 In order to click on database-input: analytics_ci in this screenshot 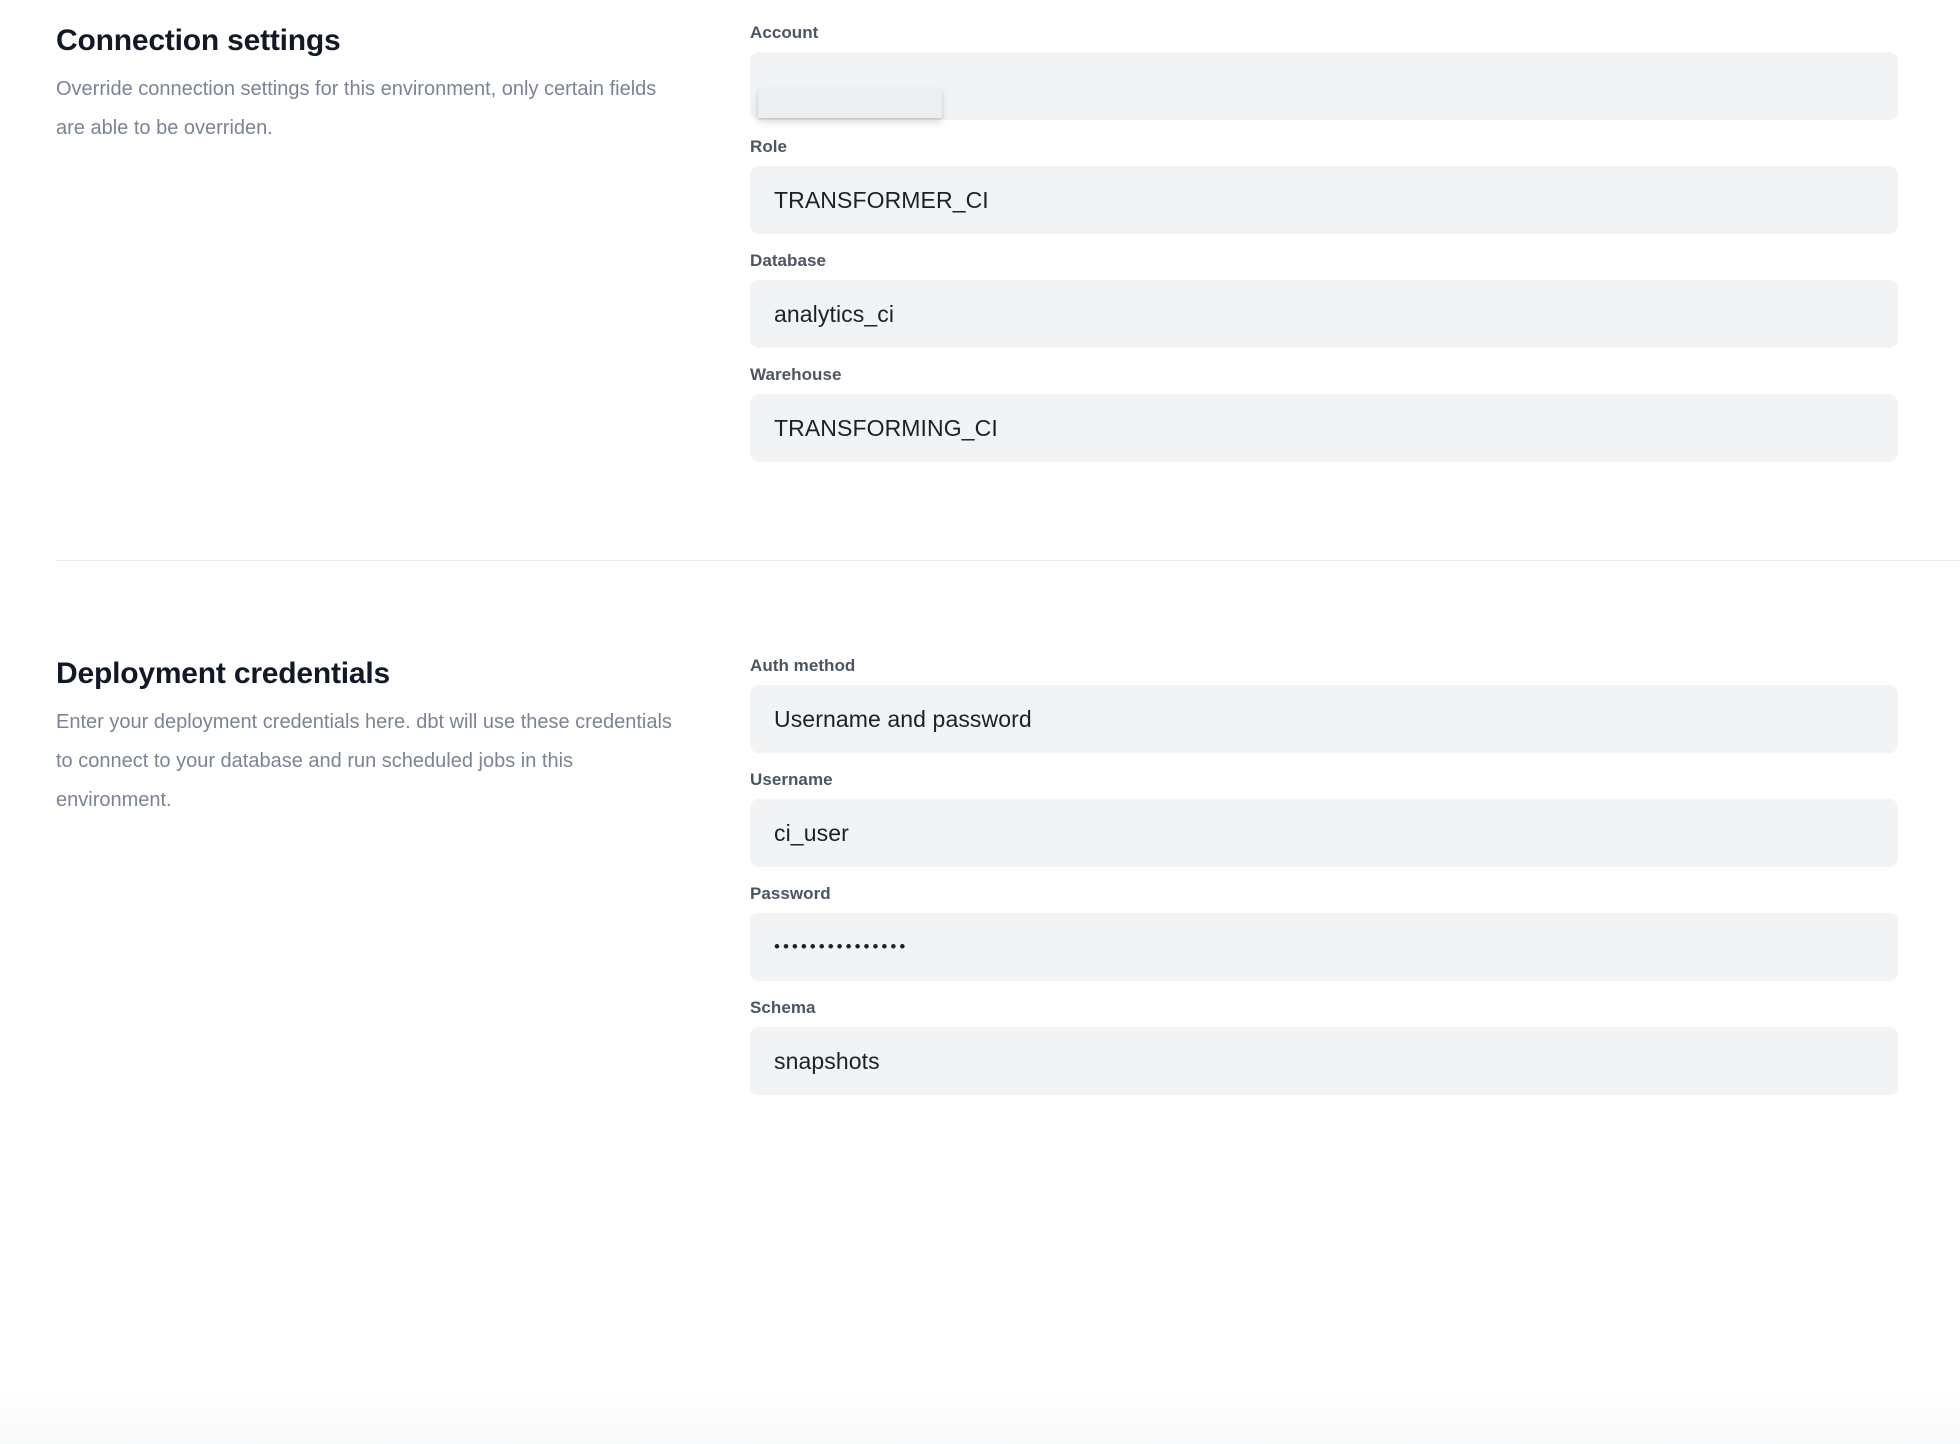, I will do `click(1324, 314)`.